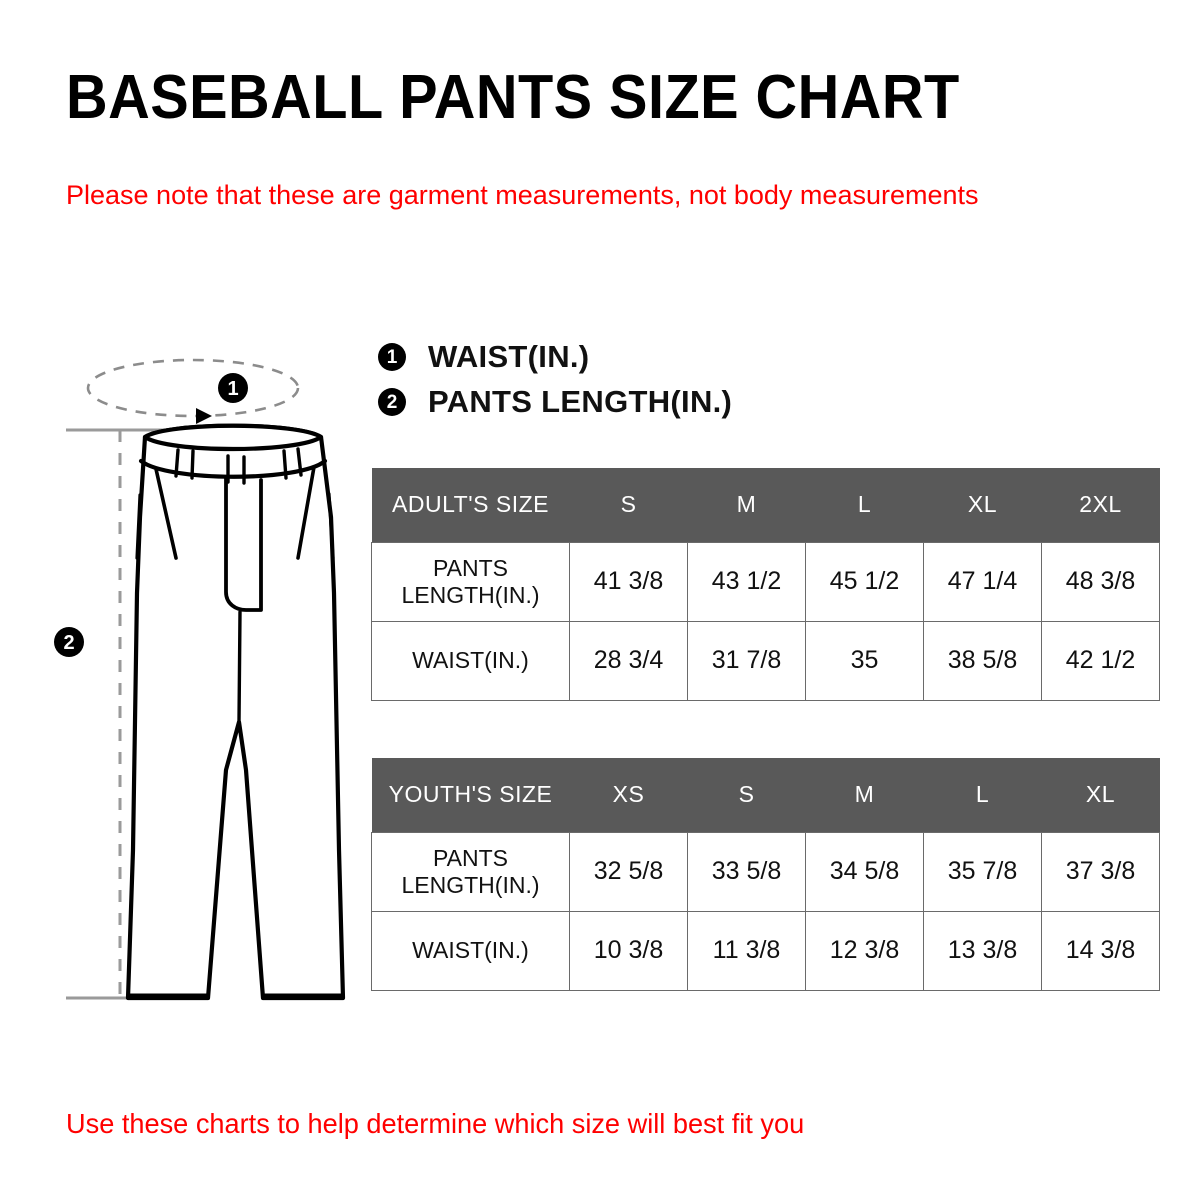 The width and height of the screenshot is (1200, 1200). I want to click on table-cell: 34 5/8, so click(864, 872).